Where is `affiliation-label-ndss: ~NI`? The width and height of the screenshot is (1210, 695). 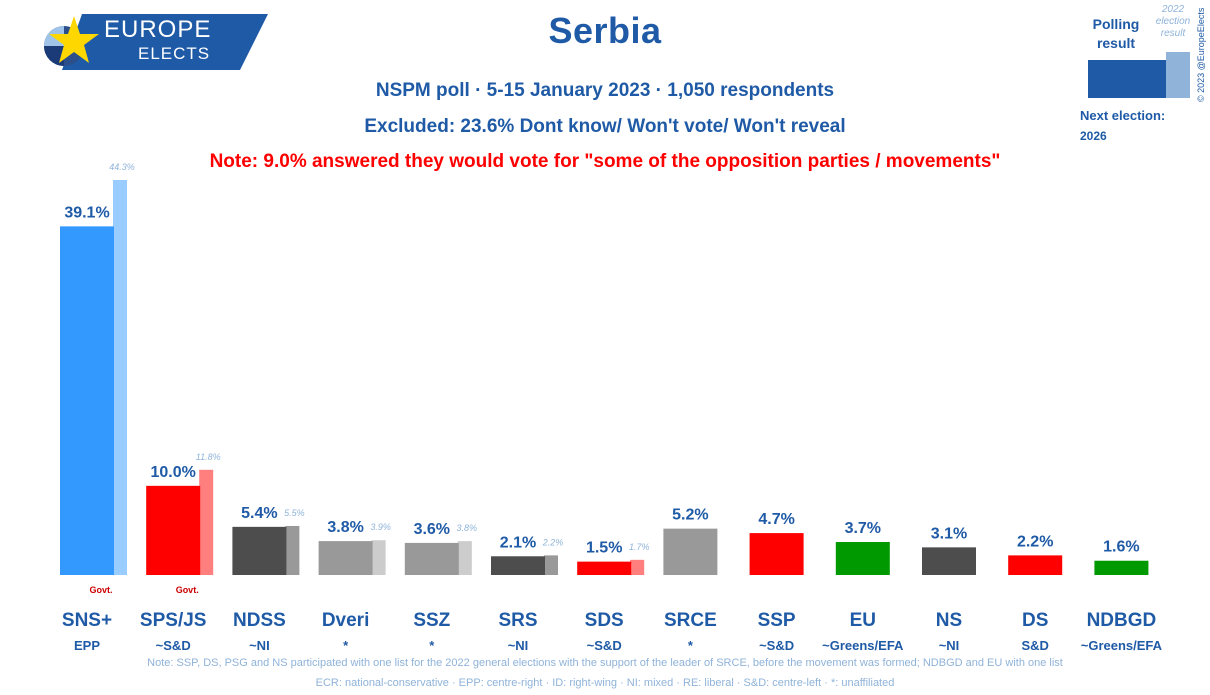
affiliation-label-ndss: ~NI is located at coordinates (259, 645).